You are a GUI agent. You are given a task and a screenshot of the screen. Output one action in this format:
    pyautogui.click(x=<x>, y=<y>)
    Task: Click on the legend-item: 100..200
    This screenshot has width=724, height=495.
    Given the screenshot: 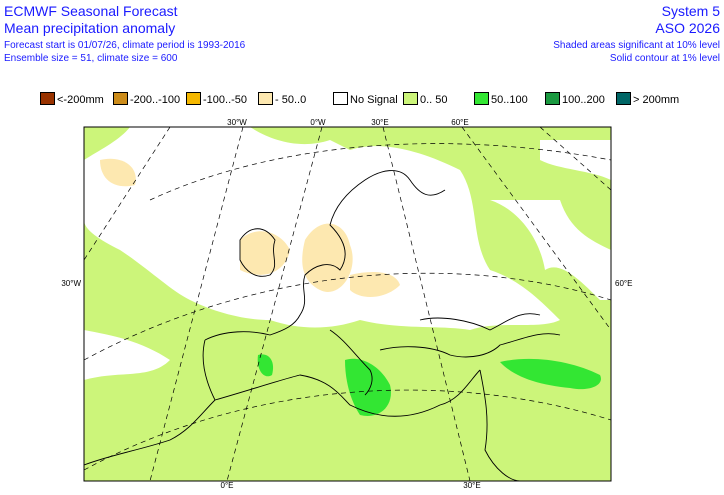 What is the action you would take?
    pyautogui.click(x=575, y=99)
    